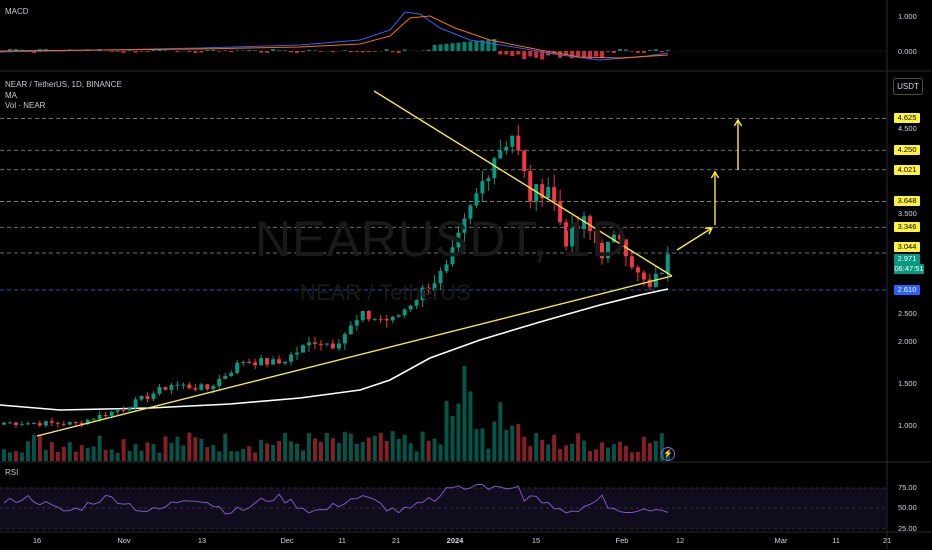 The height and width of the screenshot is (550, 932). I want to click on macd-axis-label: 0.000, so click(907, 51).